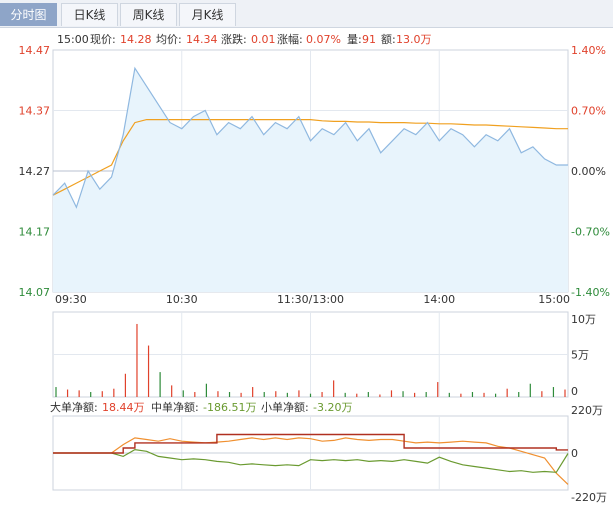 The image size is (613, 518). I want to click on price-tick-label: 14.17, so click(35, 232).